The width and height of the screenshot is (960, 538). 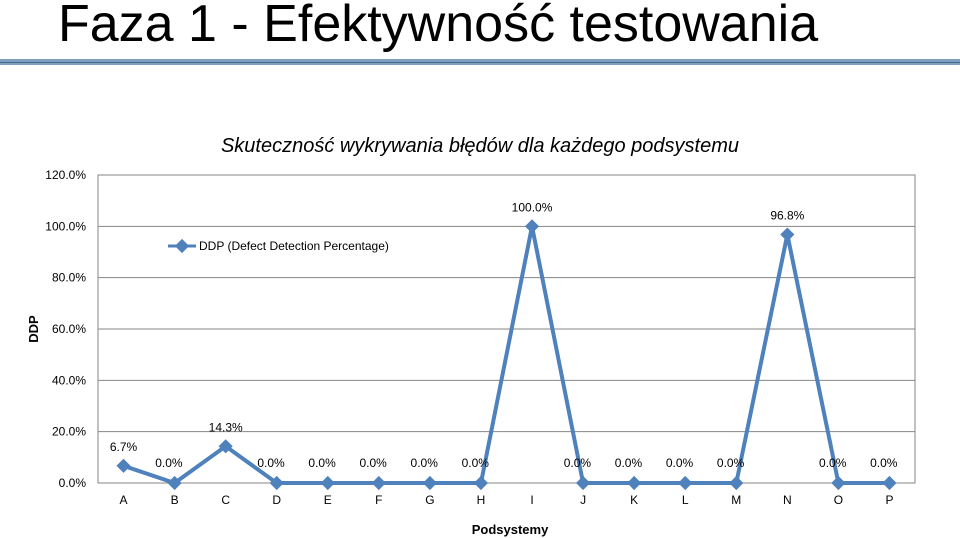 What do you see at coordinates (583, 500) in the screenshot?
I see `x-tick-label: J` at bounding box center [583, 500].